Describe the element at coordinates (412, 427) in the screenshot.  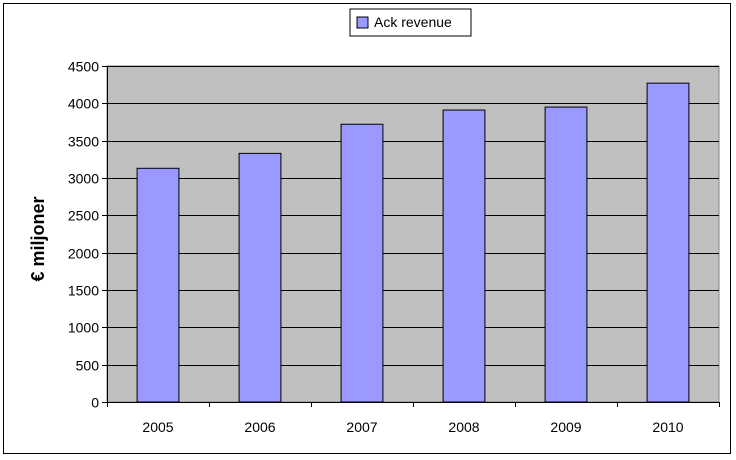
I see `x-tick-labels: 2005 2006 2007 2008 2009 2010` at that location.